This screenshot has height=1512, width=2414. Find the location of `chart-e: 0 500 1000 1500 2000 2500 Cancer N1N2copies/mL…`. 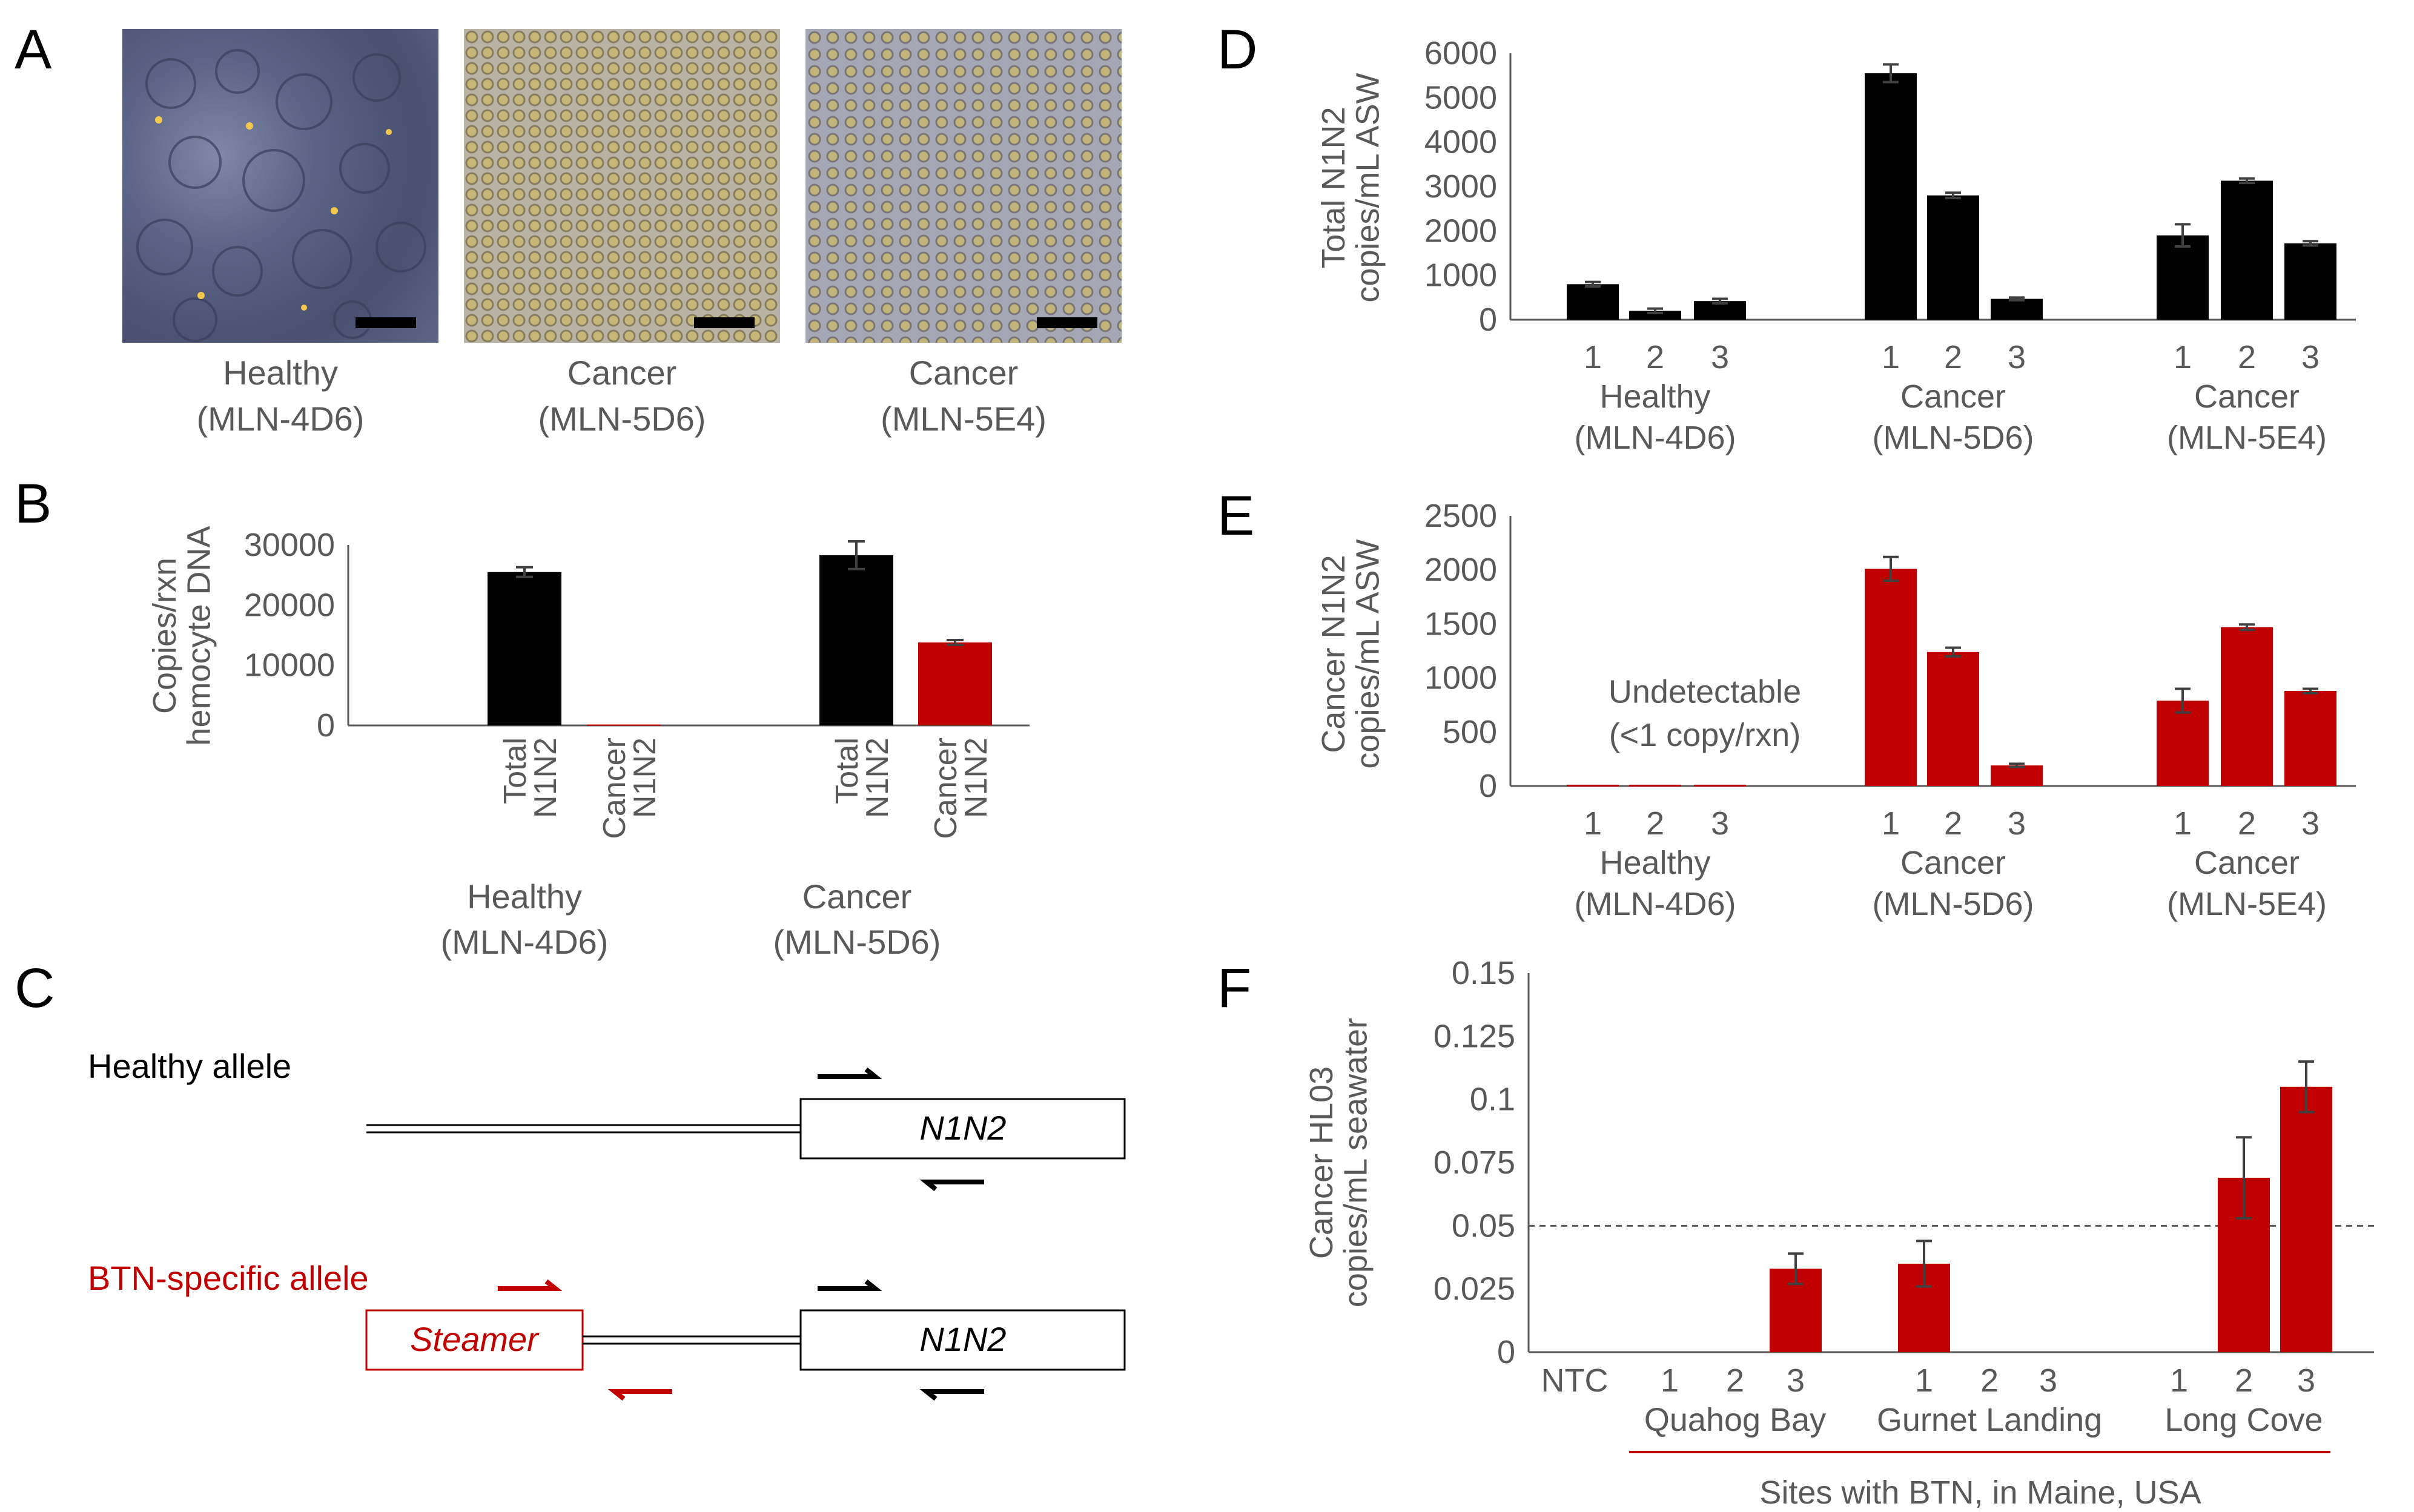

chart-e: 0 500 1000 1500 2000 2500 Cancer N1N2copies/mL… is located at coordinates (1836, 710).